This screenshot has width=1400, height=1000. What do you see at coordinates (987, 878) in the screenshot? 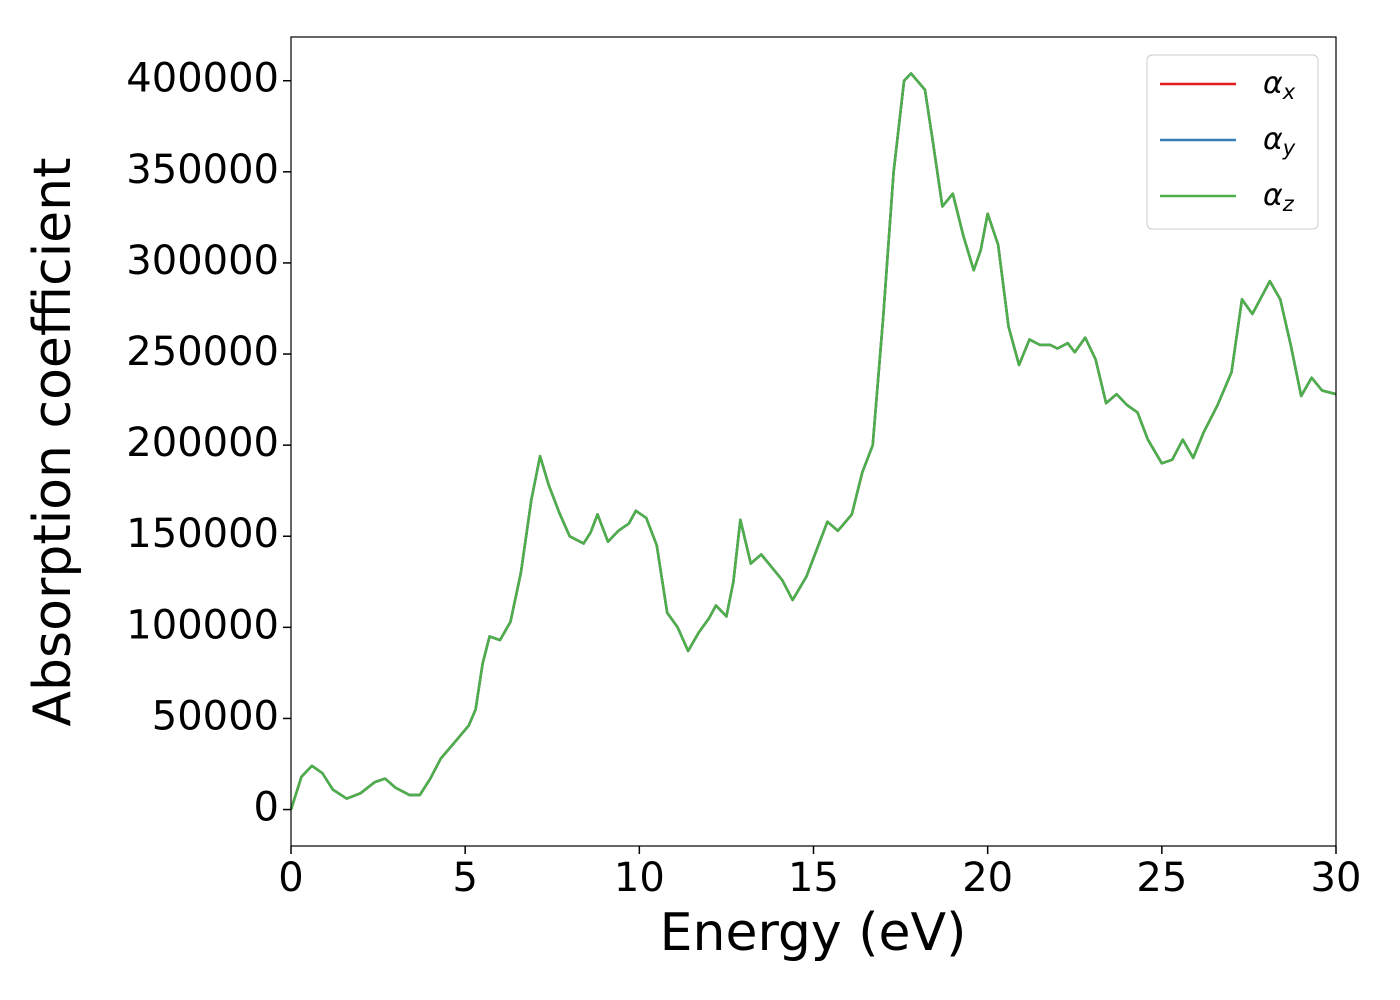
I see `x-tick-label: 20` at bounding box center [987, 878].